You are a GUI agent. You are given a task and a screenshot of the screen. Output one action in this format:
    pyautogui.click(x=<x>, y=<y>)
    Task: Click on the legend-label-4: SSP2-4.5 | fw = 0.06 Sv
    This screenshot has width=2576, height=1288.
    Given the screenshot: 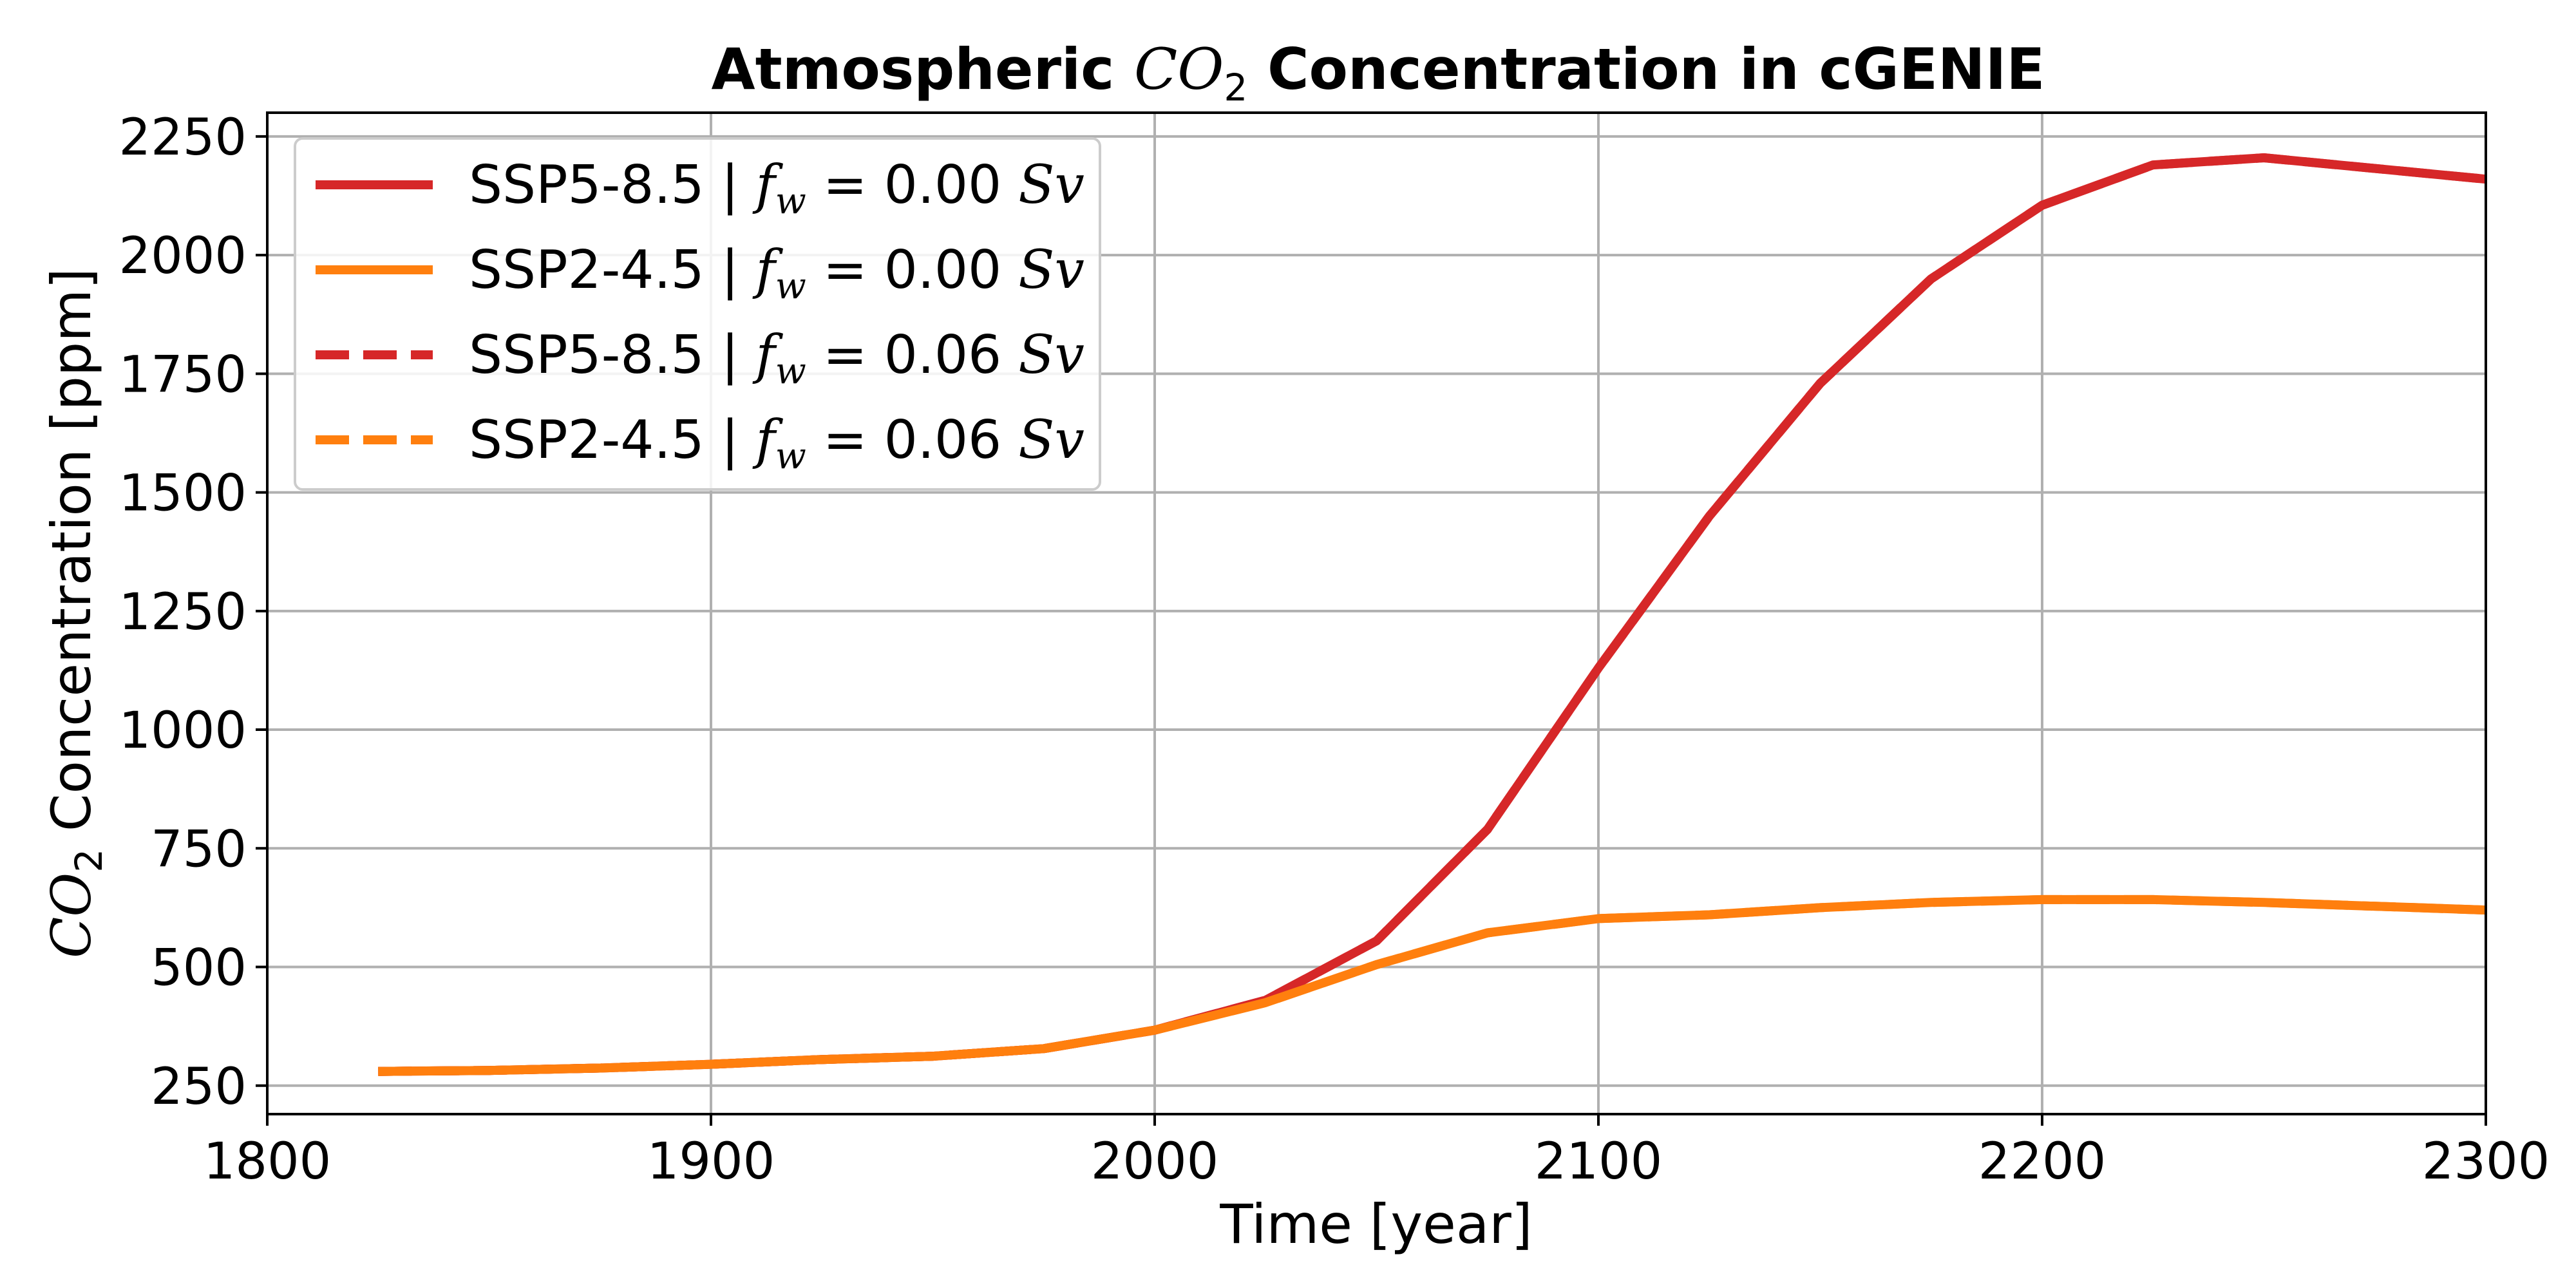 What is the action you would take?
    pyautogui.click(x=777, y=444)
    